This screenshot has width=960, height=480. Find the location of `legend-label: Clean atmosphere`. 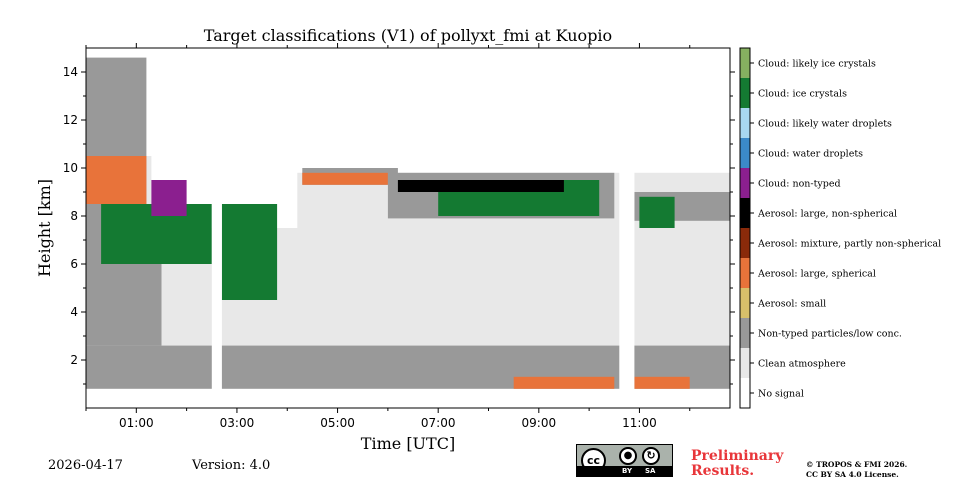

legend-label: Clean atmosphere is located at coordinates (802, 364).